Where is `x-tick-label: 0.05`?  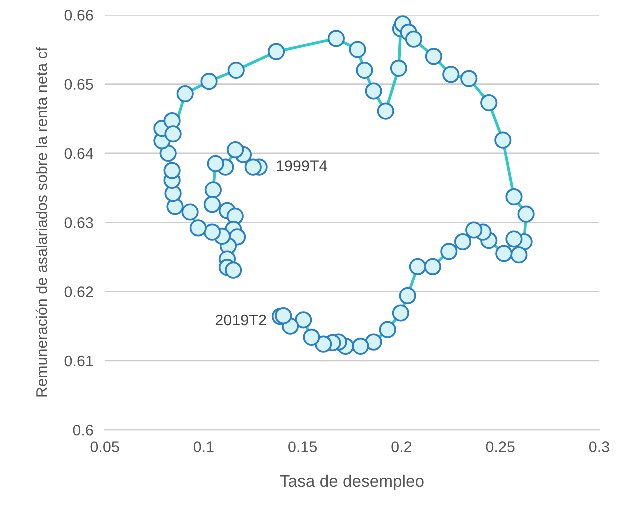
x-tick-label: 0.05 is located at coordinates (105, 447).